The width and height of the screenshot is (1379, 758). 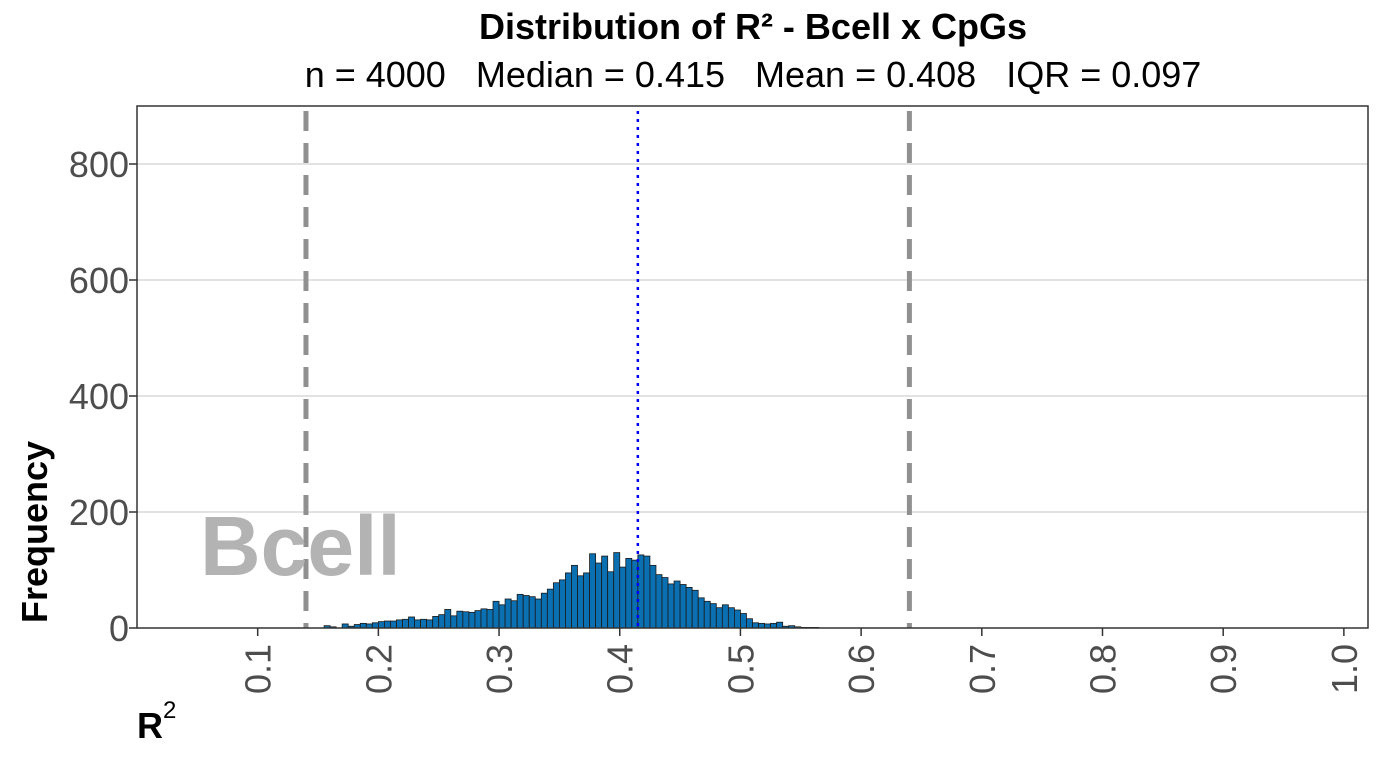 What do you see at coordinates (801, 661) in the screenshot?
I see `x-axis: 0.1 0.2 0.3 0.4 0.5 0.6 0.7 0.8 0.9 1.0` at bounding box center [801, 661].